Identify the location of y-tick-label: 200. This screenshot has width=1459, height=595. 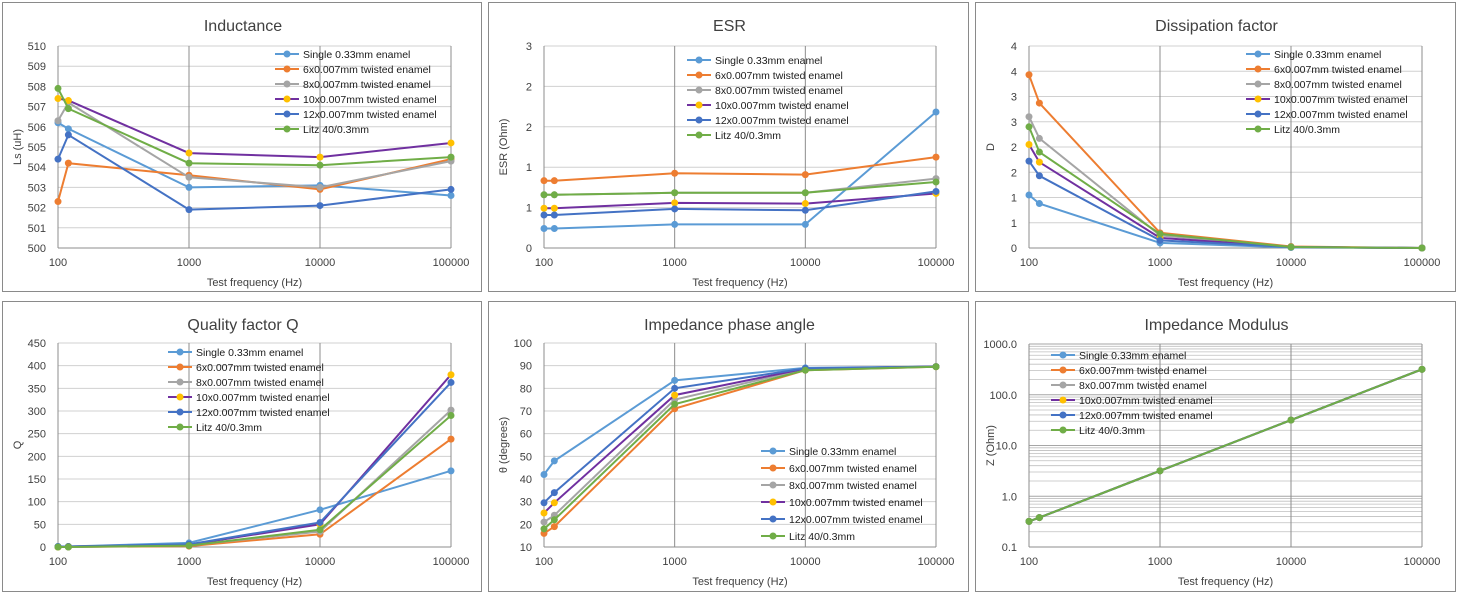
(37, 457).